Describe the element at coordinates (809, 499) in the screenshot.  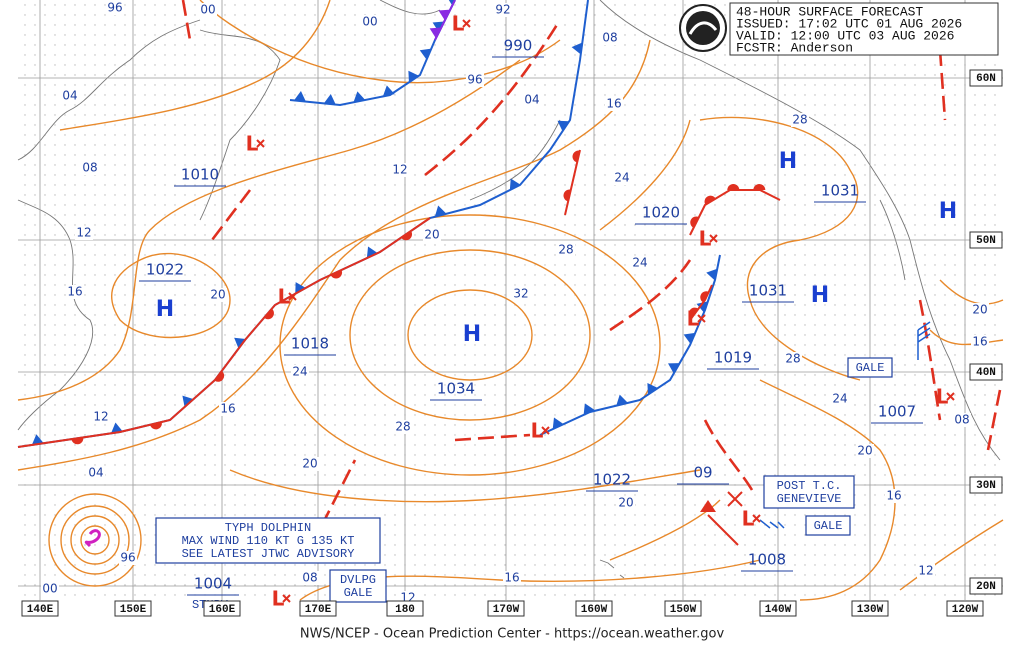
I see `post-tc-text: GENEVIEVE` at that location.